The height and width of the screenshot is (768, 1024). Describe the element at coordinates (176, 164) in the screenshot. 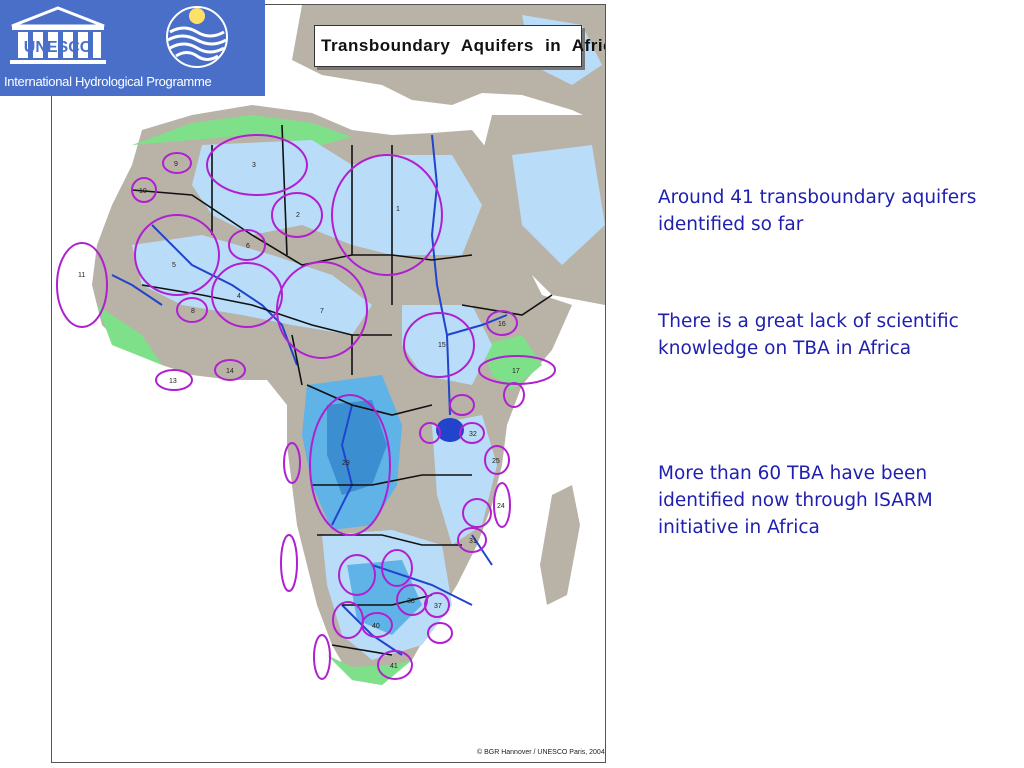

I see `aq-label-9: 9` at that location.